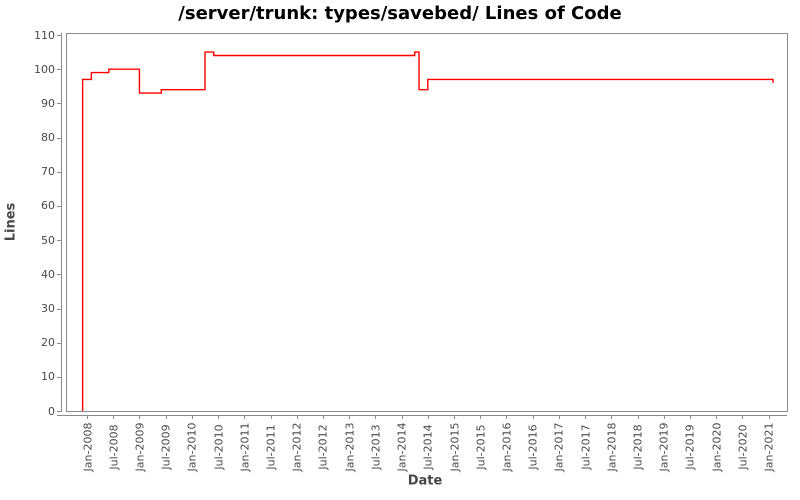  Describe the element at coordinates (422, 415) in the screenshot. I see `x-axis-line` at that location.